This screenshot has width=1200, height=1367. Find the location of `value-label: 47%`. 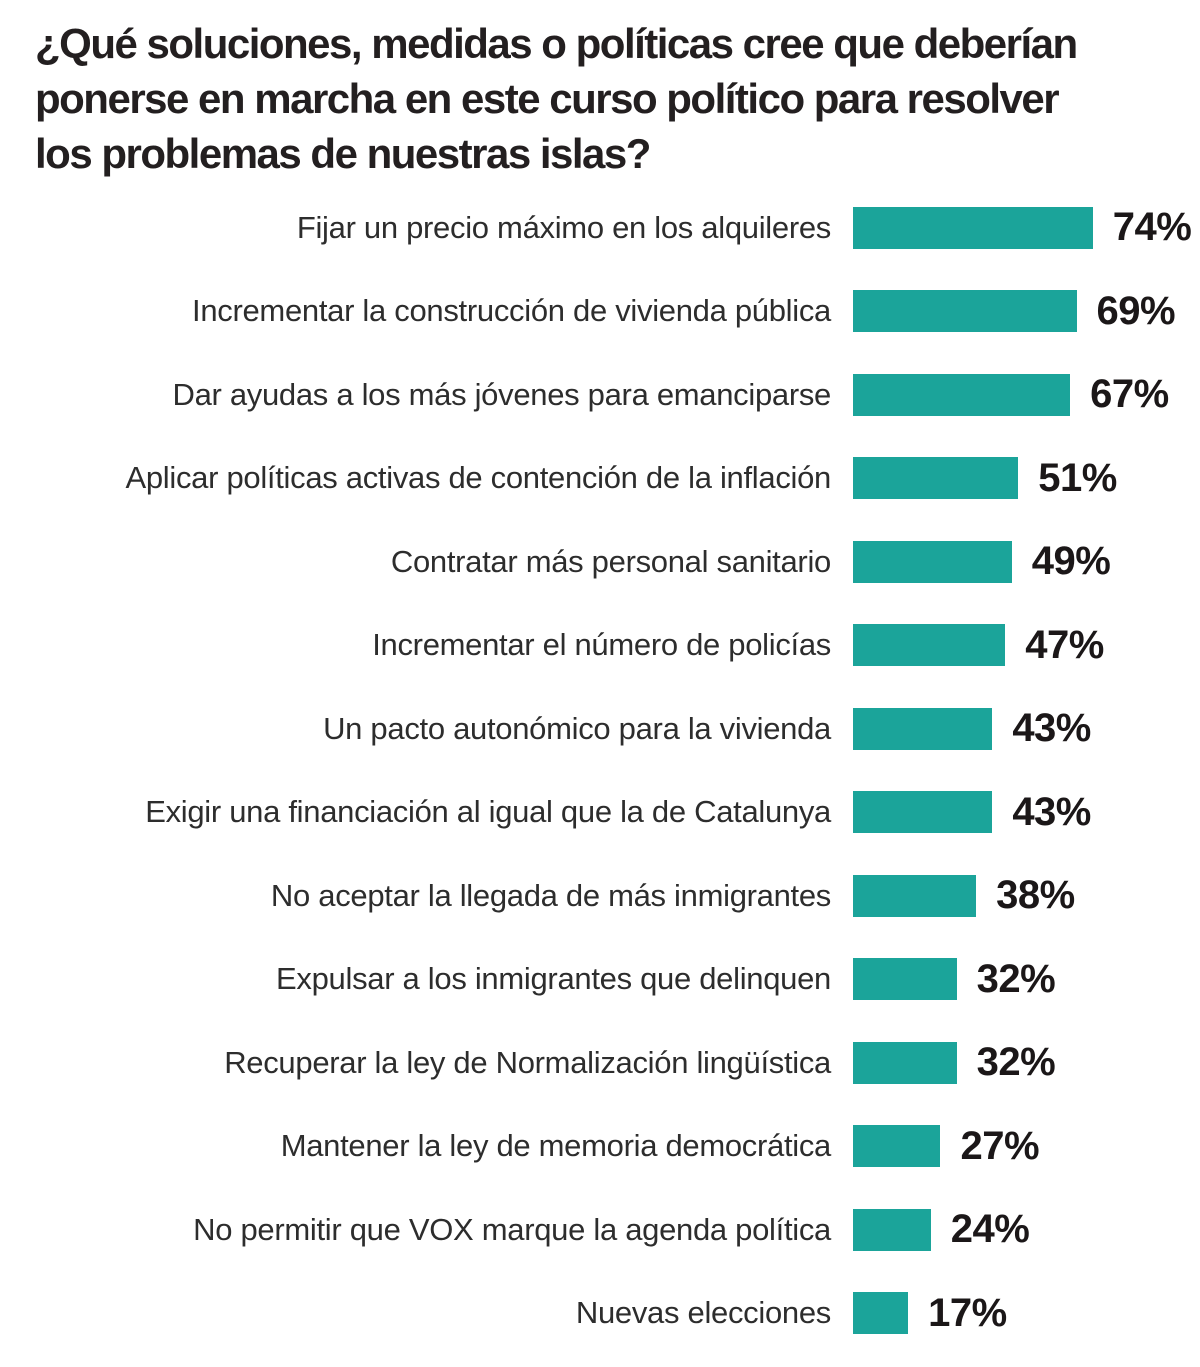

value-label: 47% is located at coordinates (1064, 644).